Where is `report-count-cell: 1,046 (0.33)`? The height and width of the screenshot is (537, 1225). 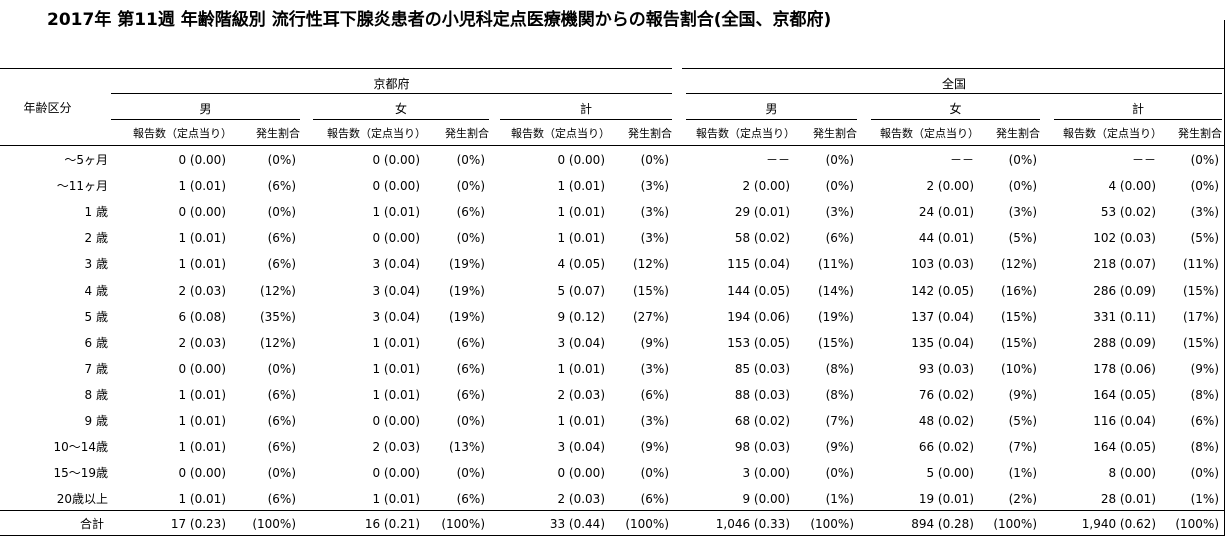
report-count-cell: 1,046 (0.33) is located at coordinates (752, 524).